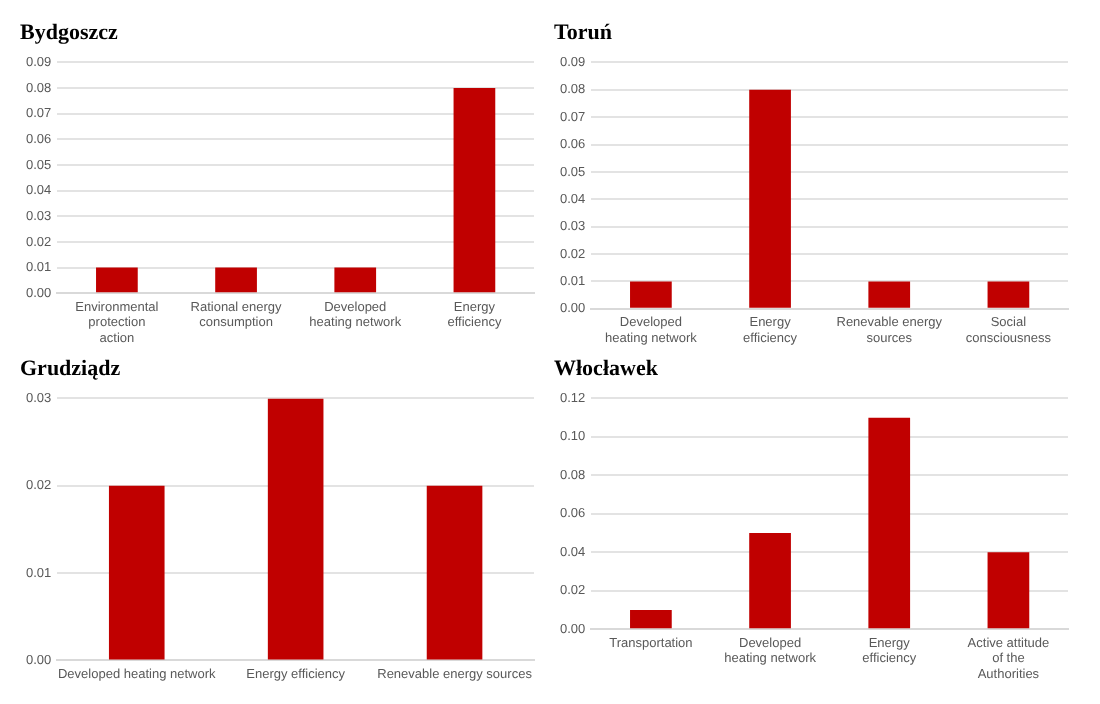 The height and width of the screenshot is (704, 1100). I want to click on chart-title: Grudziądz, so click(70, 368).